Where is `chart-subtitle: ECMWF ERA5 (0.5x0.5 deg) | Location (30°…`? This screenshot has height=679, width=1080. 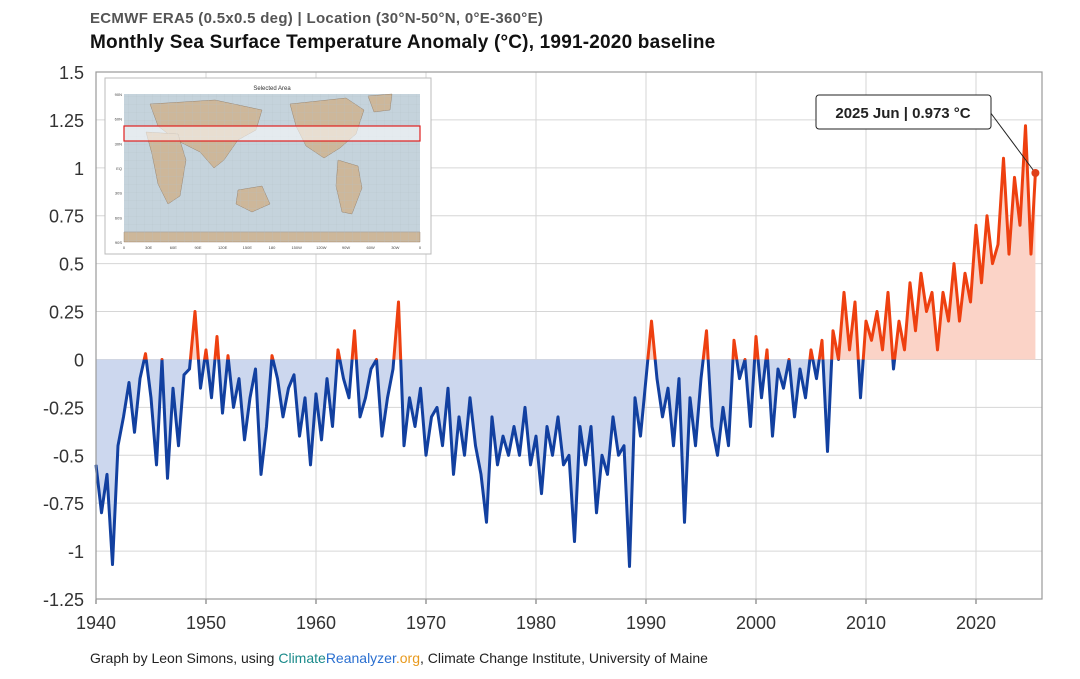
chart-subtitle: ECMWF ERA5 (0.5x0.5 deg) | Location (30°… is located at coordinates (317, 18).